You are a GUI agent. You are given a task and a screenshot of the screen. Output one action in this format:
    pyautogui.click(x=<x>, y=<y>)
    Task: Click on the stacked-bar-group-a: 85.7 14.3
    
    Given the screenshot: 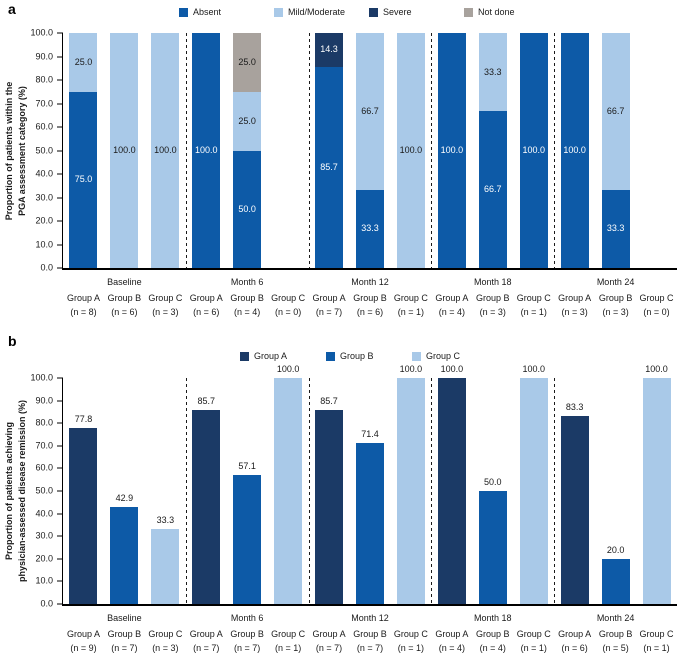 What is the action you would take?
    pyautogui.click(x=329, y=150)
    